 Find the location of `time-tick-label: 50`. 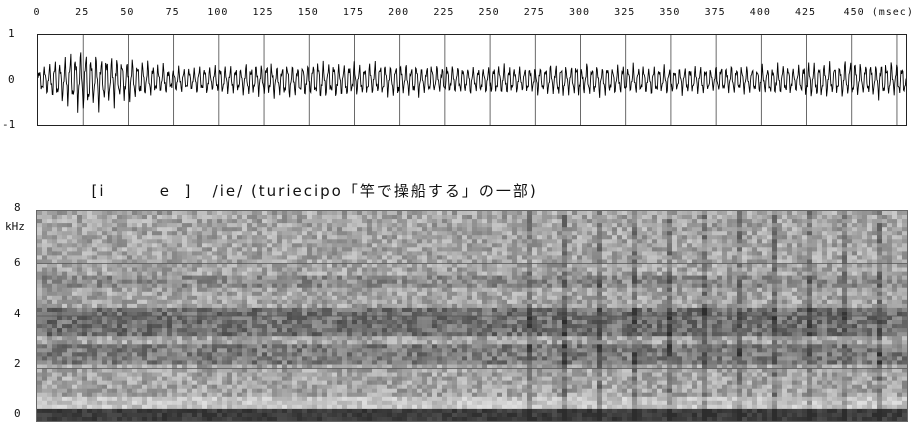

time-tick-label: 50 is located at coordinates (127, 12).